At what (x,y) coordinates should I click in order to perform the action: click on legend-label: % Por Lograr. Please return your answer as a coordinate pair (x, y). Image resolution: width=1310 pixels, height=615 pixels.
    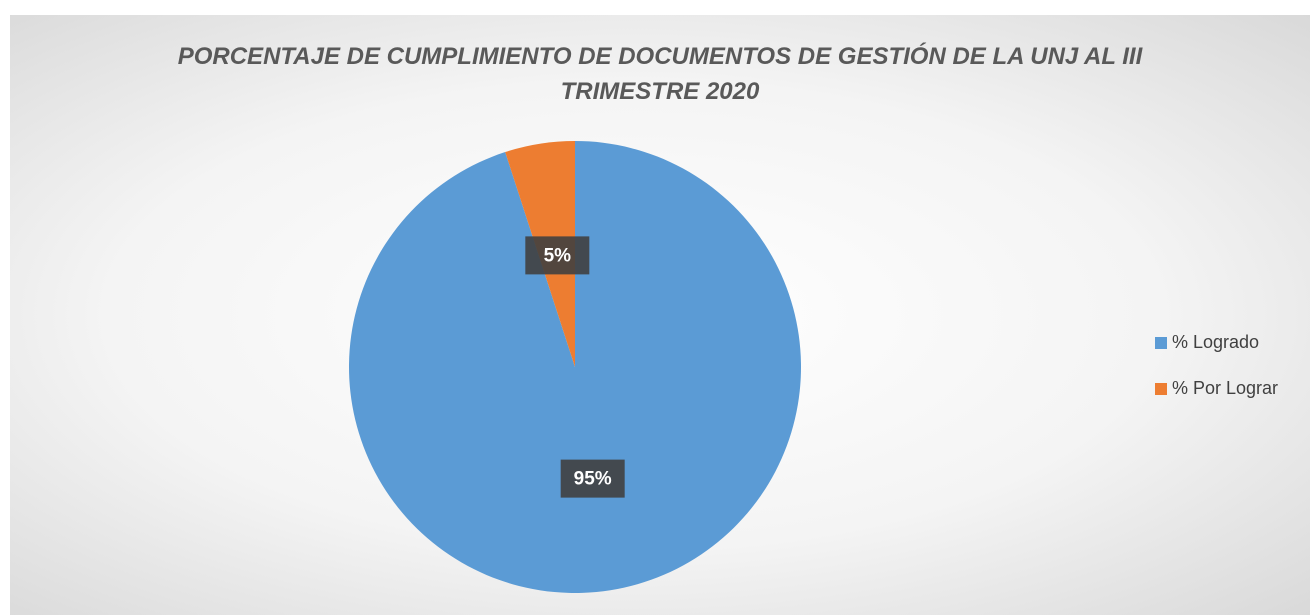
    Looking at the image, I should click on (1225, 388).